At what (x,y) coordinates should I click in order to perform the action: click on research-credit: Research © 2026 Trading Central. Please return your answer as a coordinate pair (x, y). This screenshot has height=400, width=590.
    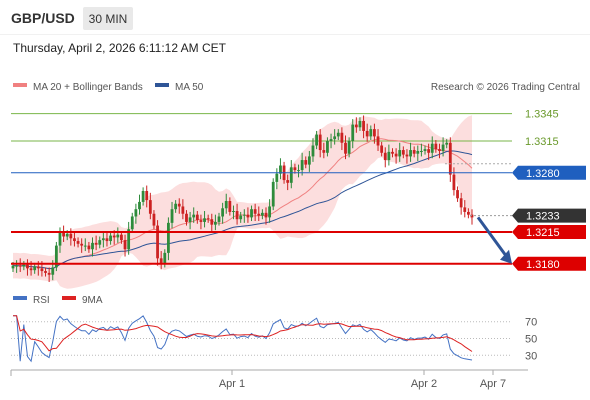
    Looking at the image, I should click on (505, 87).